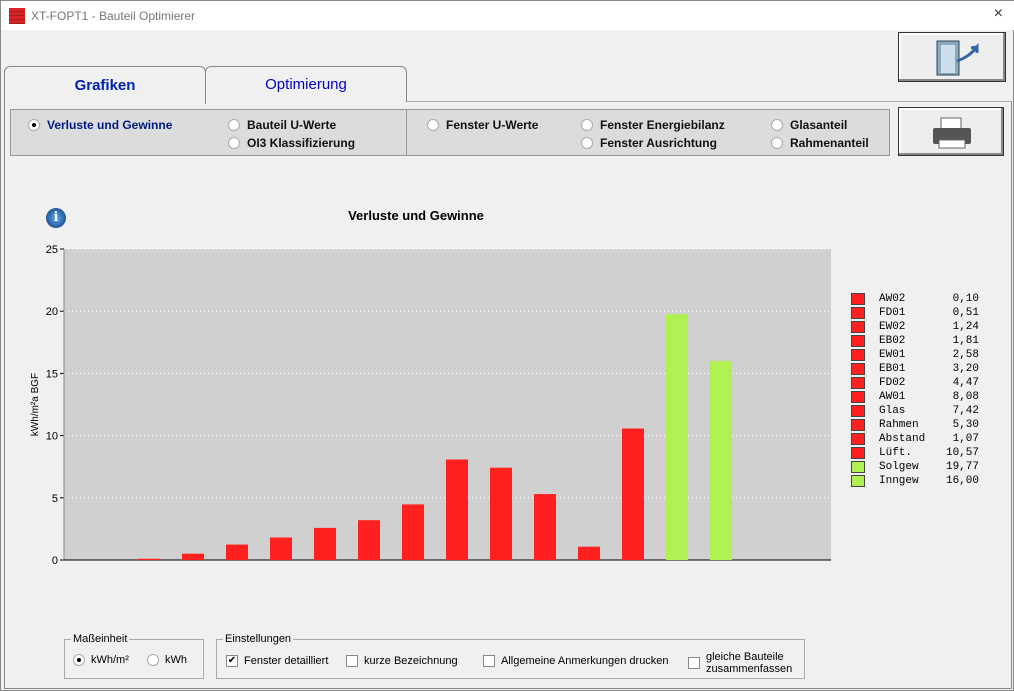  Describe the element at coordinates (100, 639) in the screenshot. I see `group-title: Maßeinheit` at that location.